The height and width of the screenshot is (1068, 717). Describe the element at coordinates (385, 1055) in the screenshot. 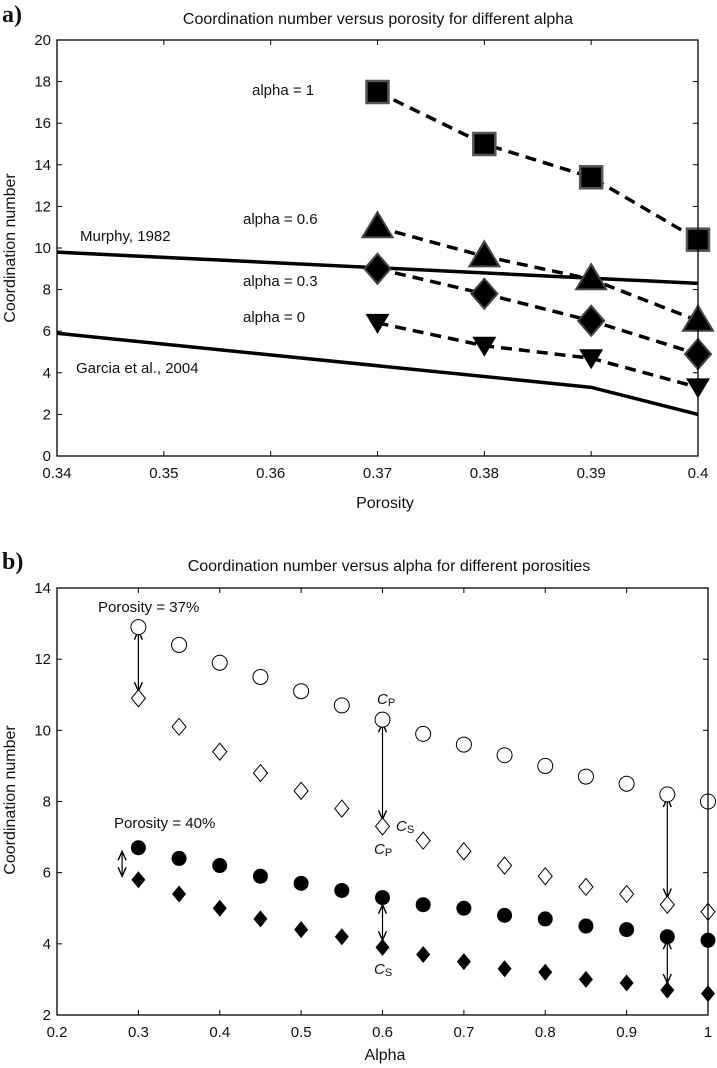

I see `panel-b-x-axis-label: Alpha` at that location.